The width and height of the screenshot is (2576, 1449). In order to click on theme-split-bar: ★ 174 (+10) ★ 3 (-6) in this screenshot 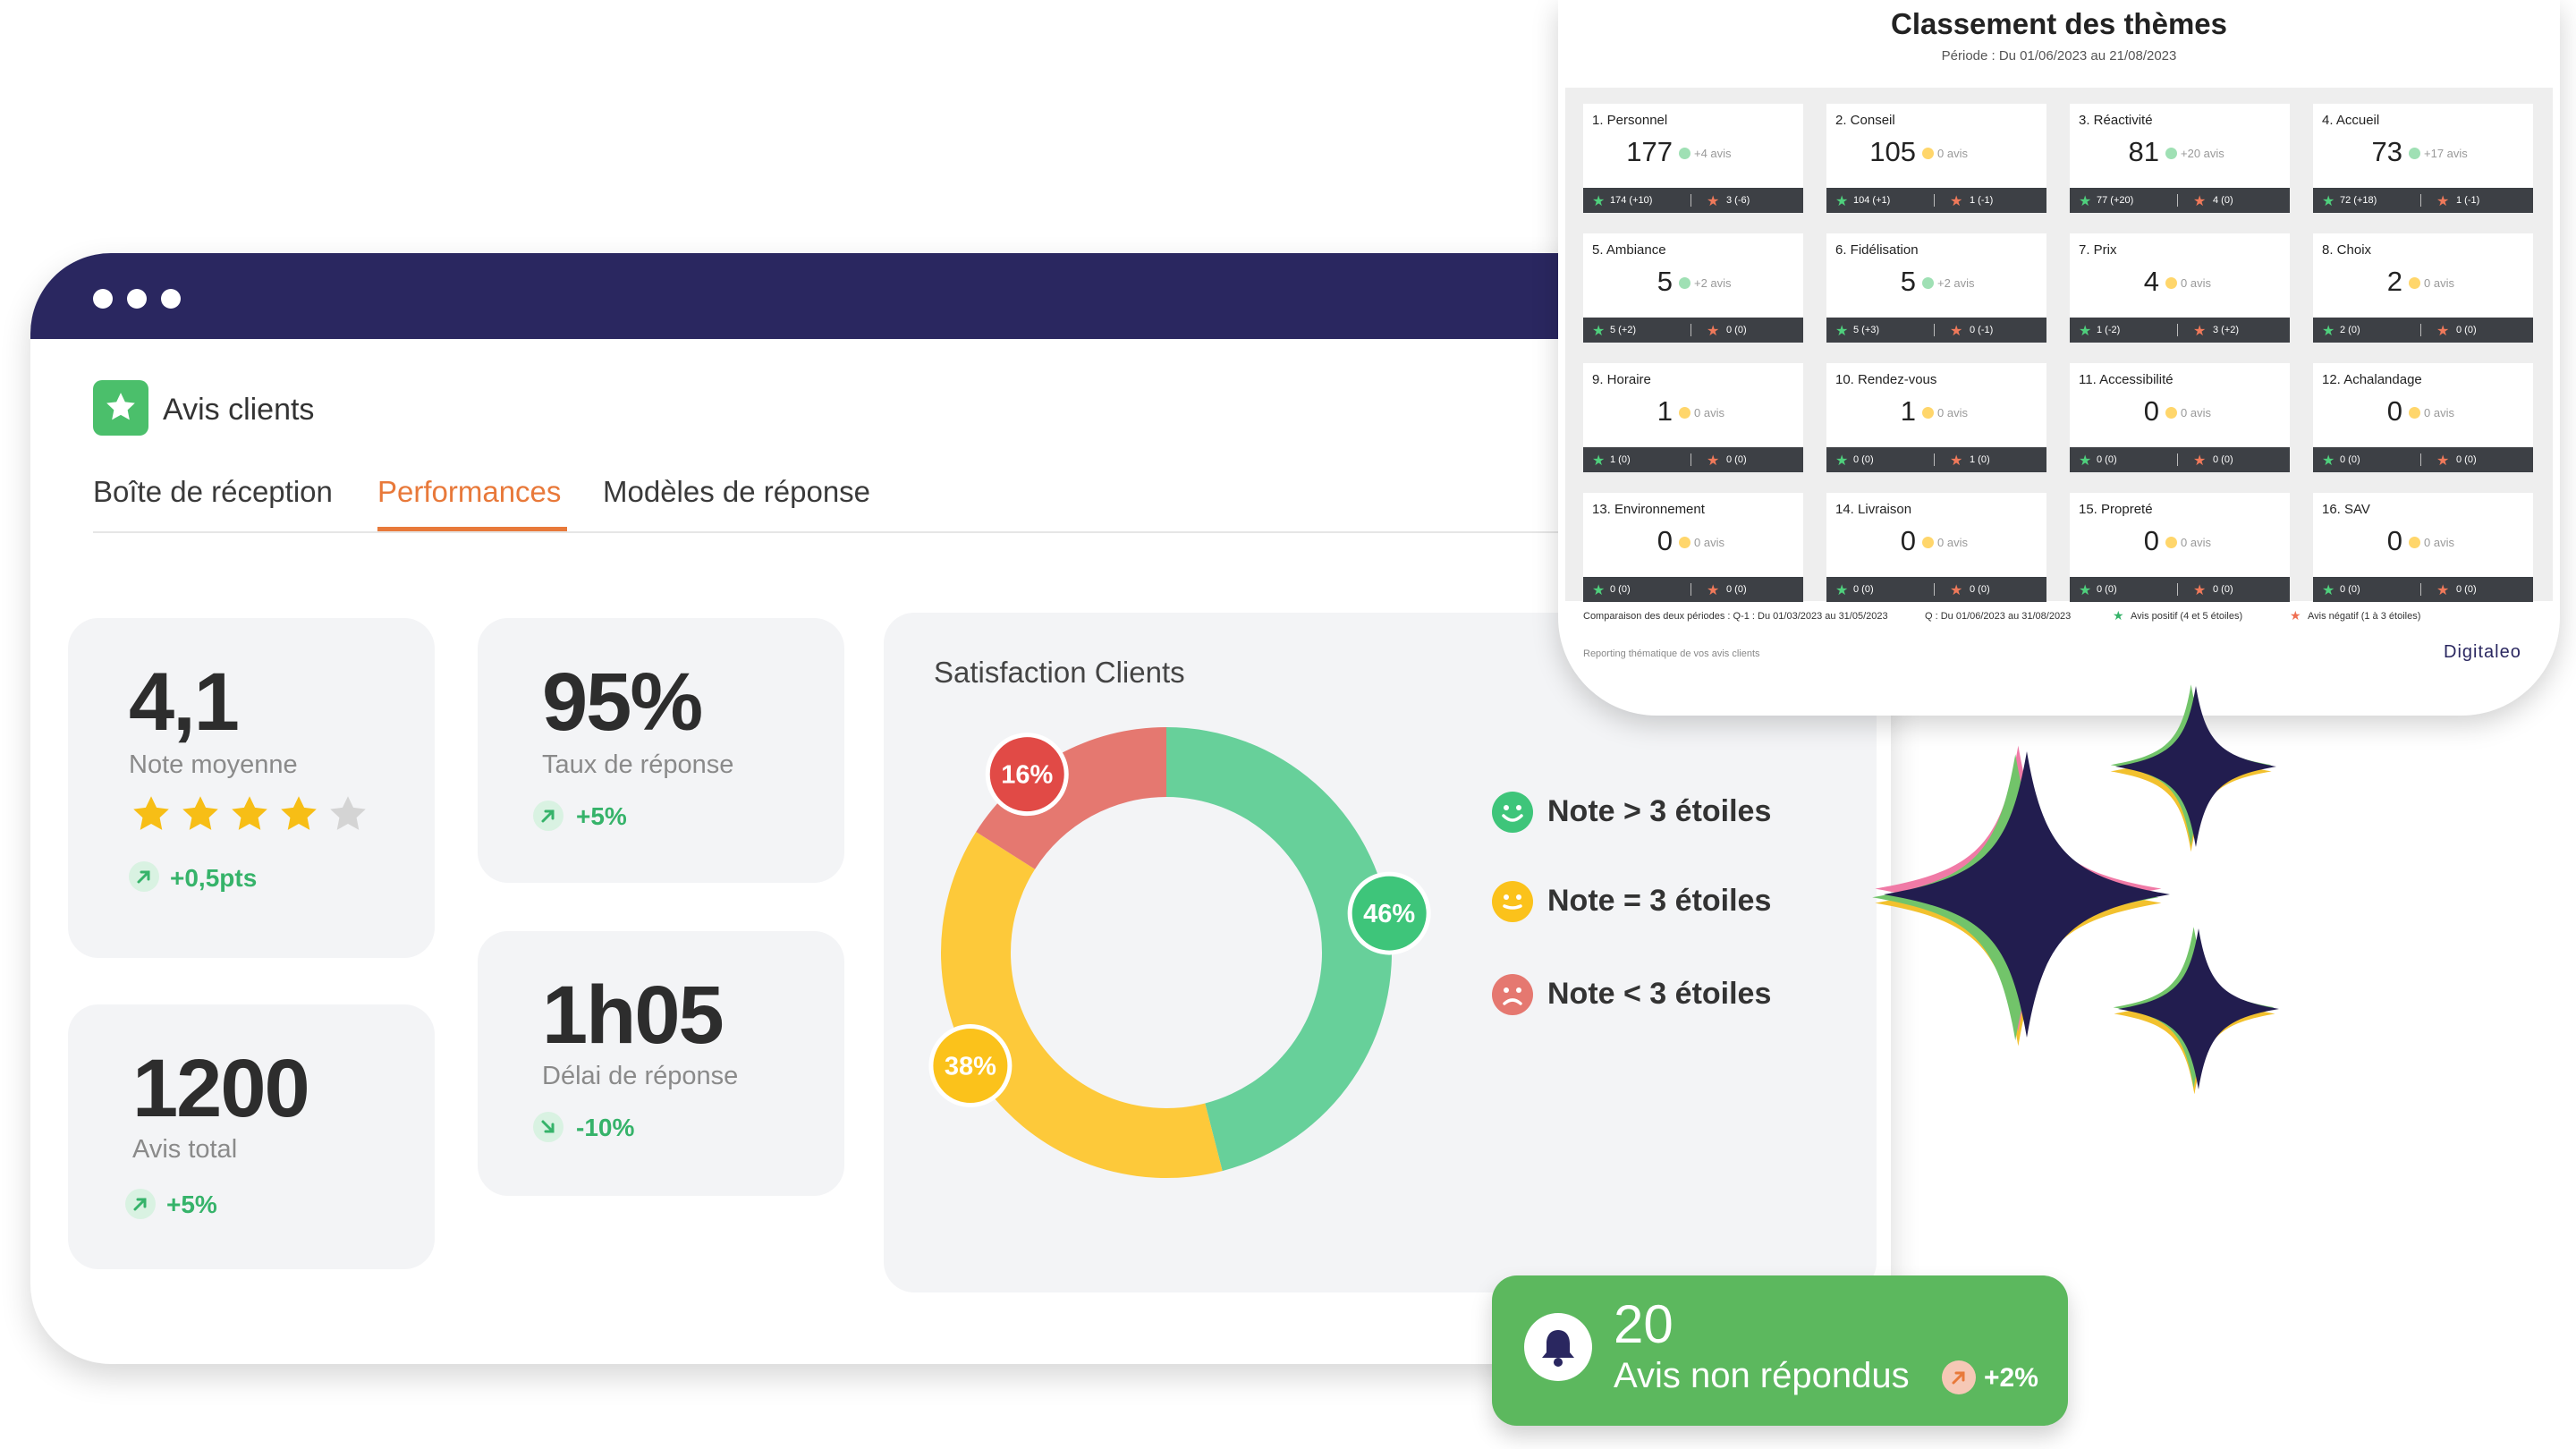, I will do `click(1693, 200)`.